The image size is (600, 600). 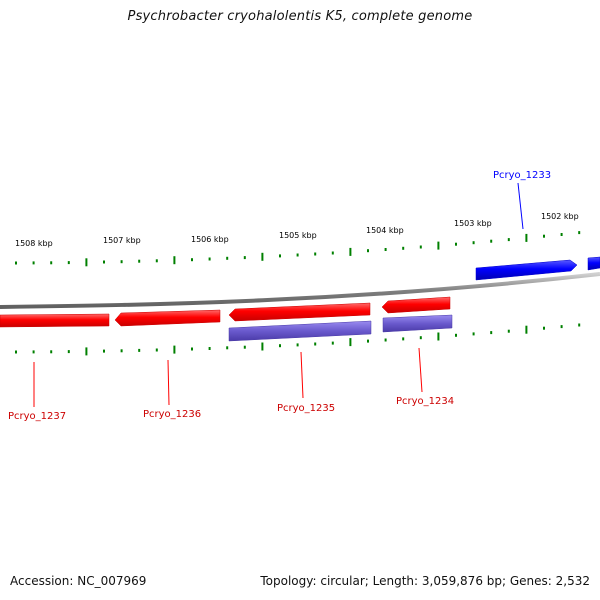 I want to click on accession-text: Accession: NC_007969, so click(x=78, y=581).